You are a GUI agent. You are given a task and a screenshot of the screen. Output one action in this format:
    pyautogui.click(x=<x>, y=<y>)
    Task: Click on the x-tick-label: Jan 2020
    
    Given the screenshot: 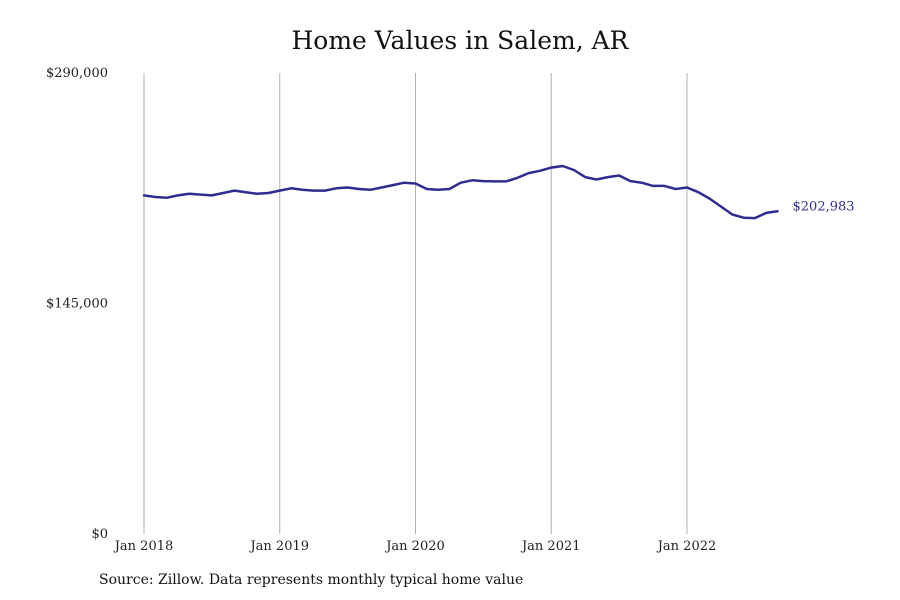 What is the action you would take?
    pyautogui.click(x=414, y=546)
    